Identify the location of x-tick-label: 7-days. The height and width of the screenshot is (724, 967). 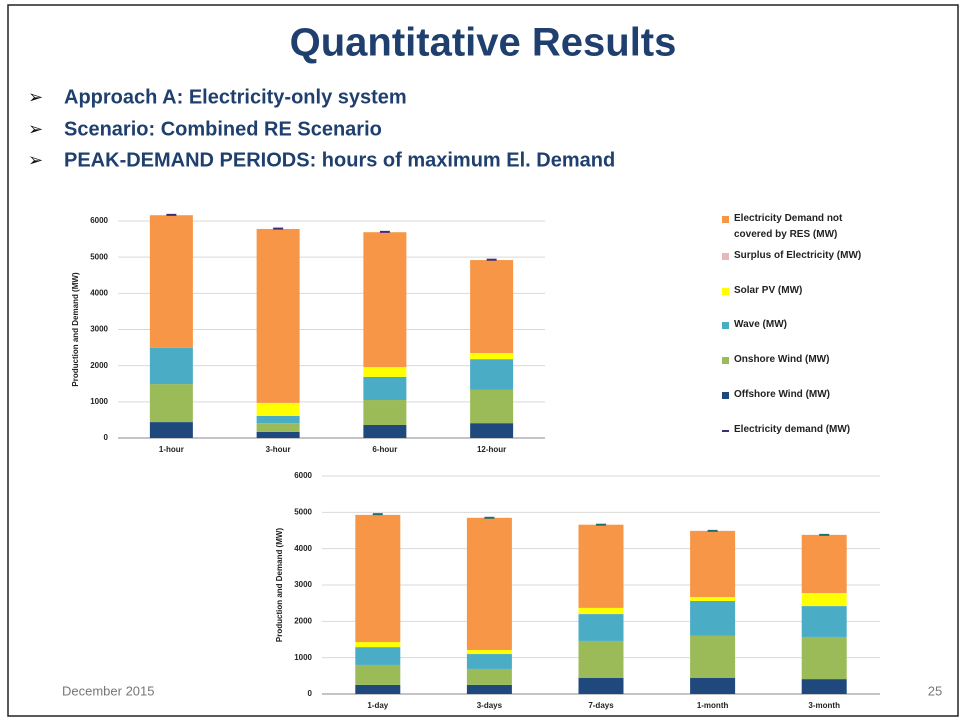
(601, 705).